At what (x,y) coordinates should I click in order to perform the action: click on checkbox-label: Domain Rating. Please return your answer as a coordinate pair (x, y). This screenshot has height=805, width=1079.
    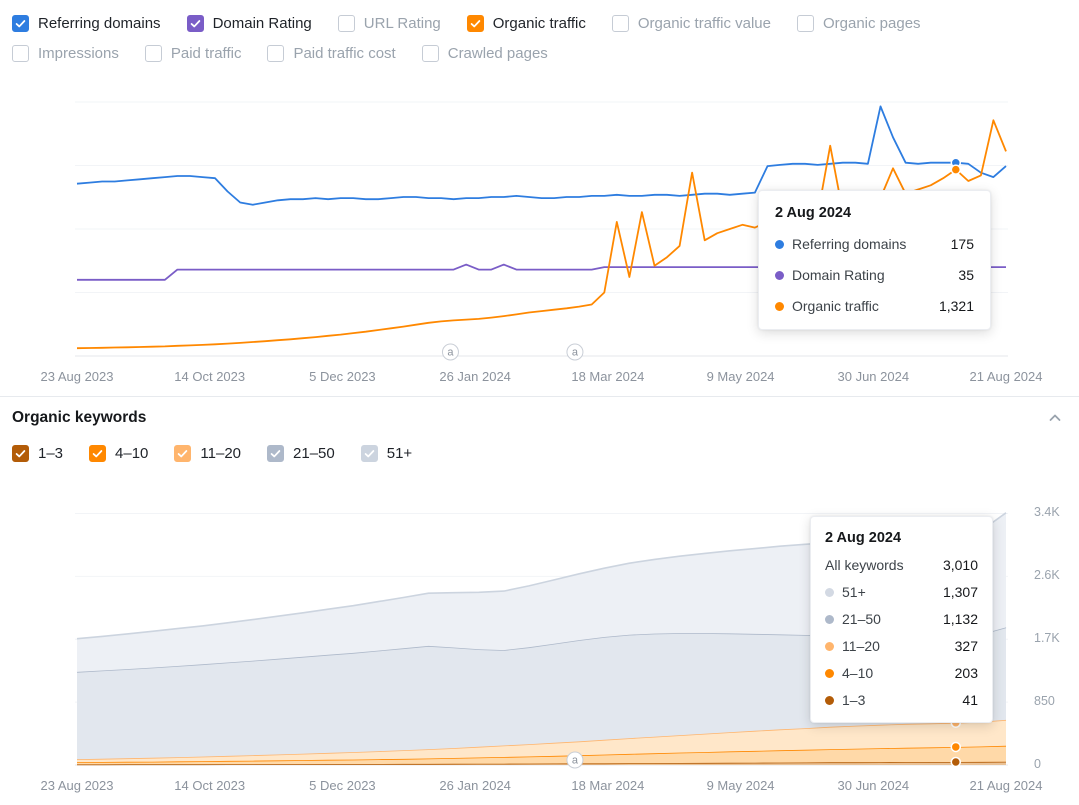
    Looking at the image, I should click on (262, 23).